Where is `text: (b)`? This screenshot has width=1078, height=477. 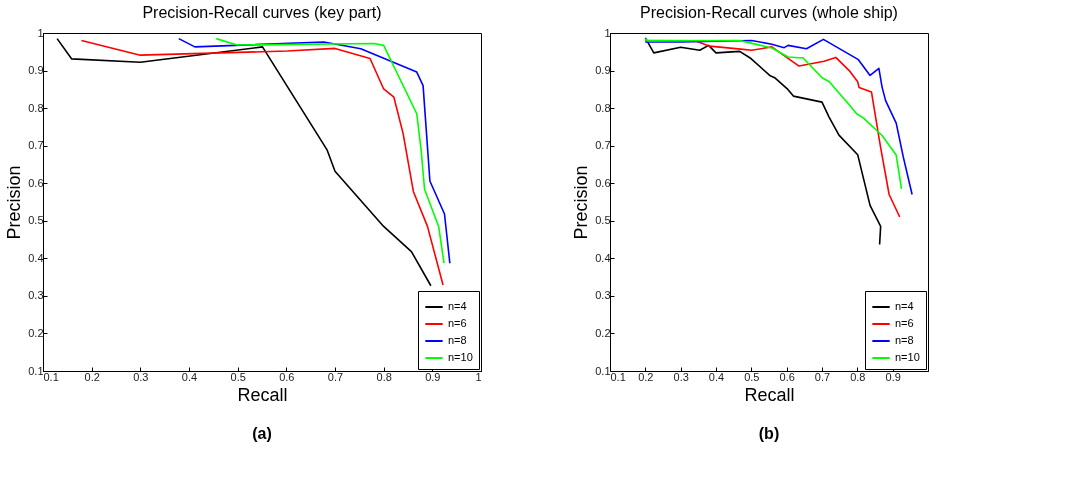
text: (b) is located at coordinates (769, 433).